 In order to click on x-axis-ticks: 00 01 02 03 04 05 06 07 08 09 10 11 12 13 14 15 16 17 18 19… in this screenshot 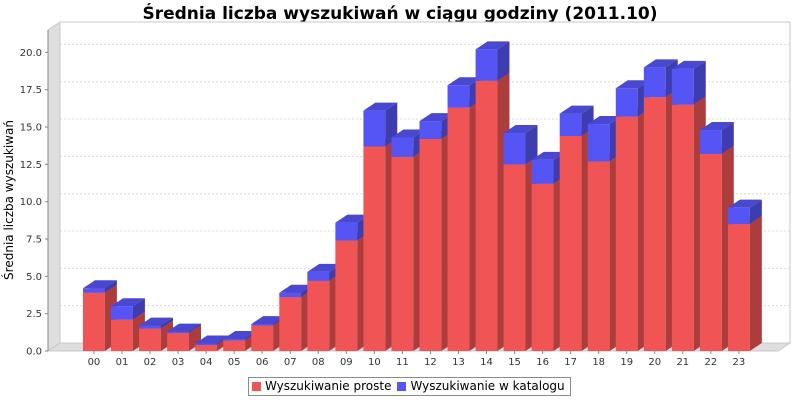, I will do `click(416, 359)`.